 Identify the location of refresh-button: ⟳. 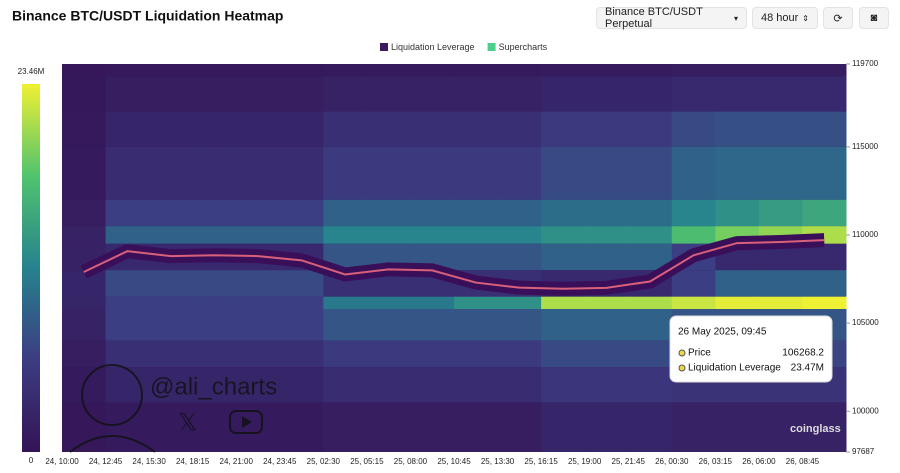
(838, 18).